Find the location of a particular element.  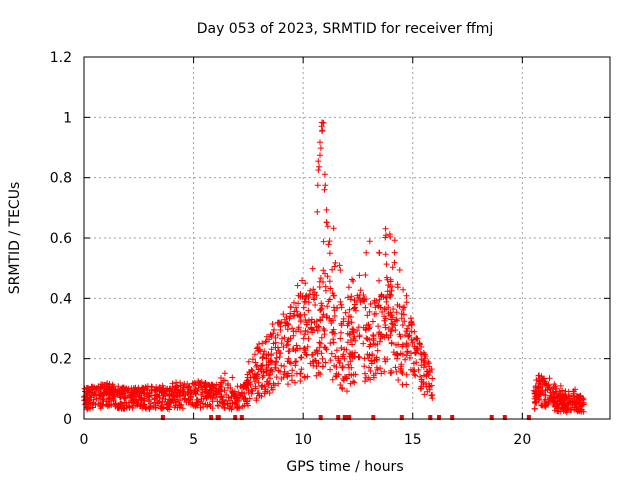

y-tick-label: 1.2 is located at coordinates (61, 58).